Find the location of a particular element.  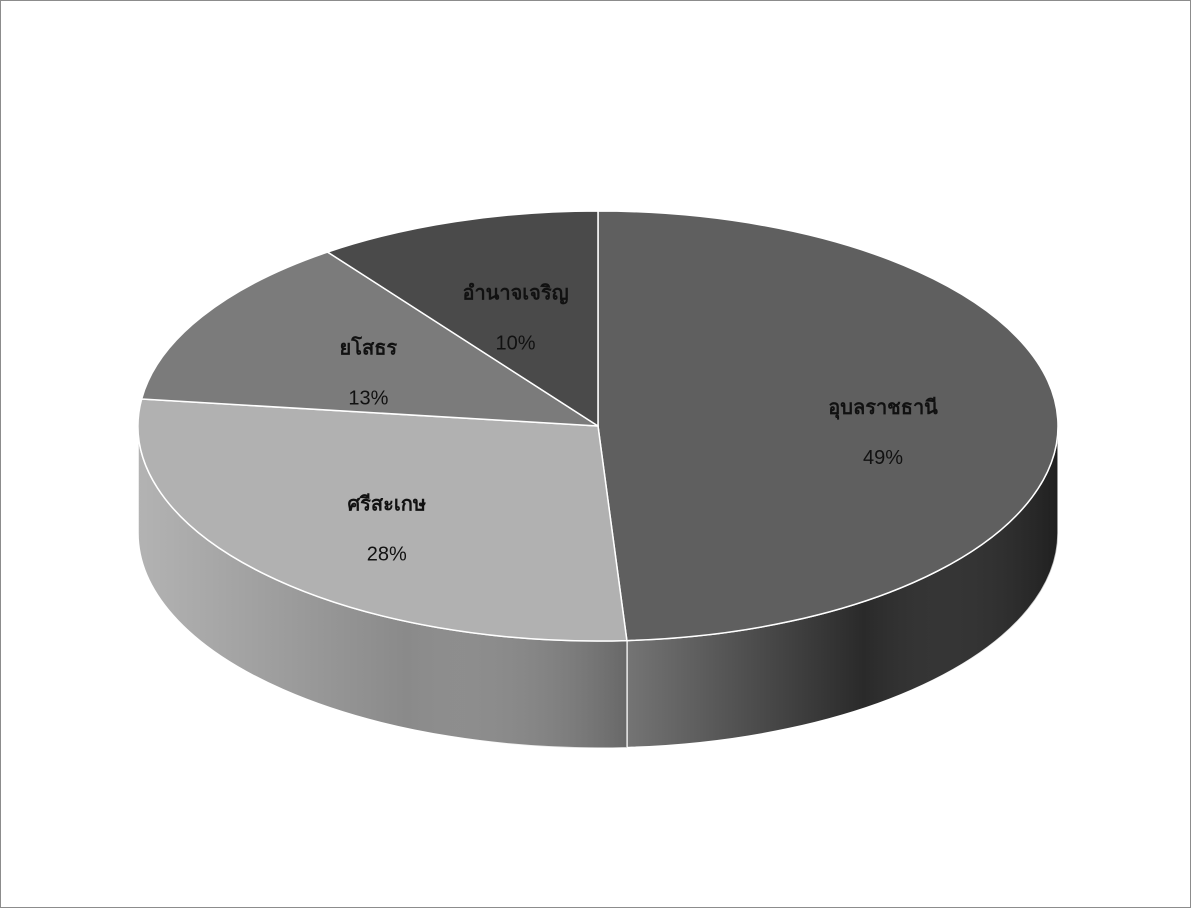

slice-label-percent-3: 13% is located at coordinates (368, 399).